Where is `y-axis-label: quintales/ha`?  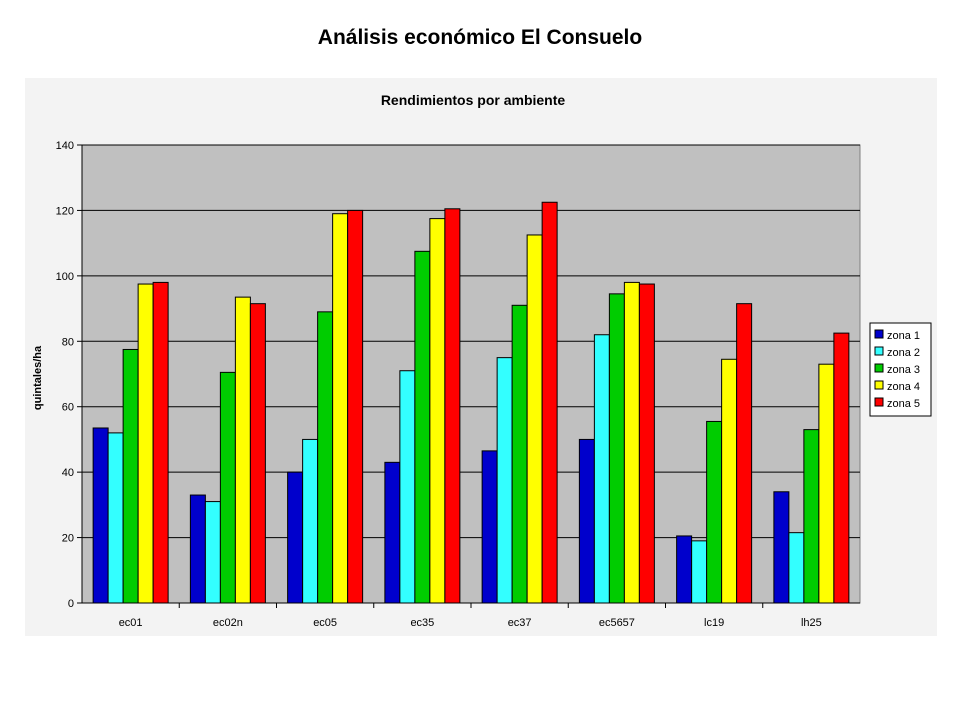 y-axis-label: quintales/ha is located at coordinates (38, 377).